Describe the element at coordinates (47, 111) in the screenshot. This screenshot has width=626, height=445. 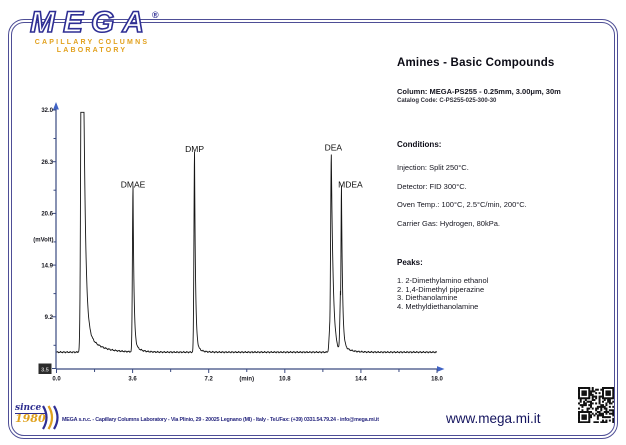
I see `y-tick-label: 32.0` at that location.